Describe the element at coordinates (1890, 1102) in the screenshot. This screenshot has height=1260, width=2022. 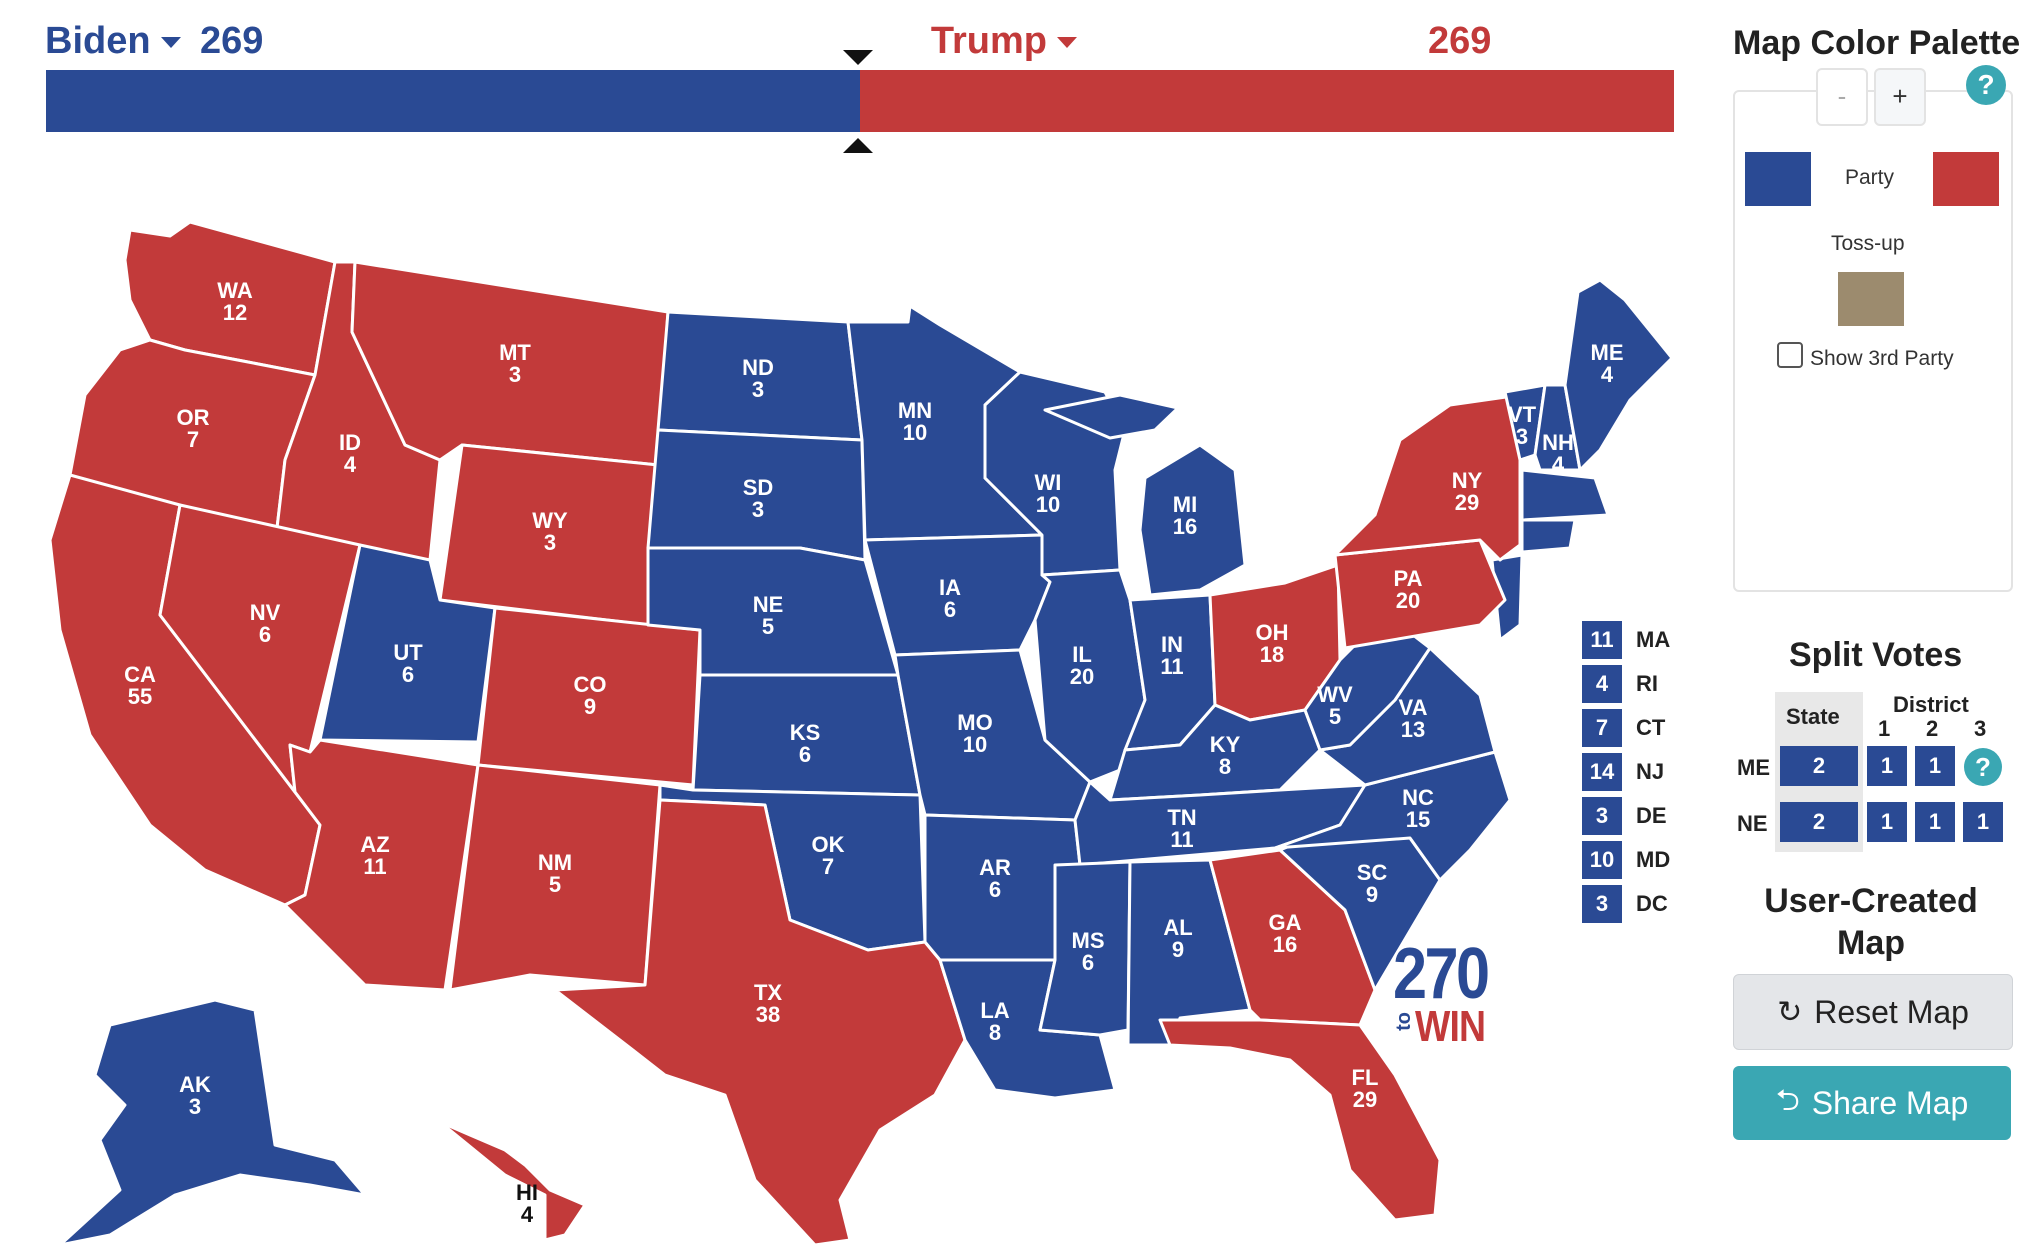
I see `share-map-label: Share Map` at that location.